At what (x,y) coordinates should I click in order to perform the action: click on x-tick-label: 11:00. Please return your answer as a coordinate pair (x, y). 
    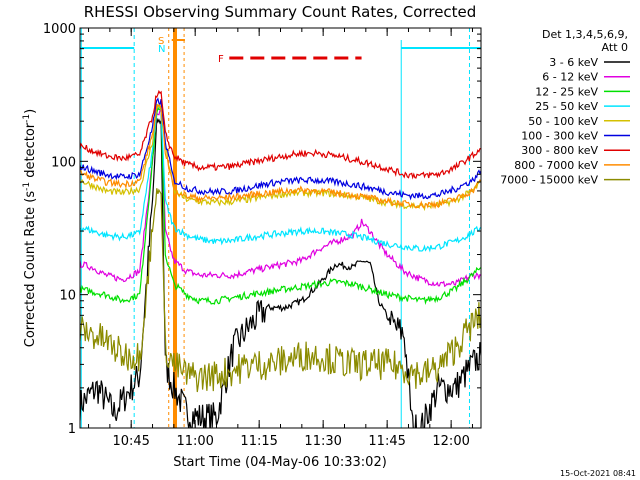
    Looking at the image, I should click on (194, 441).